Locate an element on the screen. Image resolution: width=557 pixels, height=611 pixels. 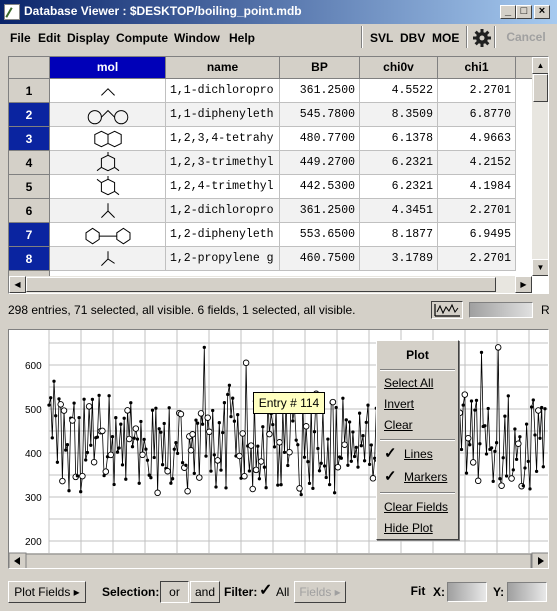
table-cell-bp: 449.2700 is located at coordinates (320, 163).